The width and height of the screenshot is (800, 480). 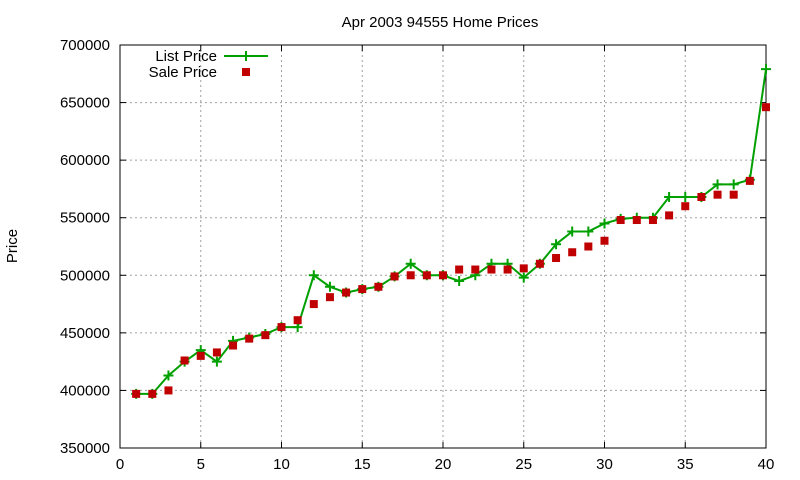 I want to click on legend: List Price Sale Price, so click(x=208, y=64).